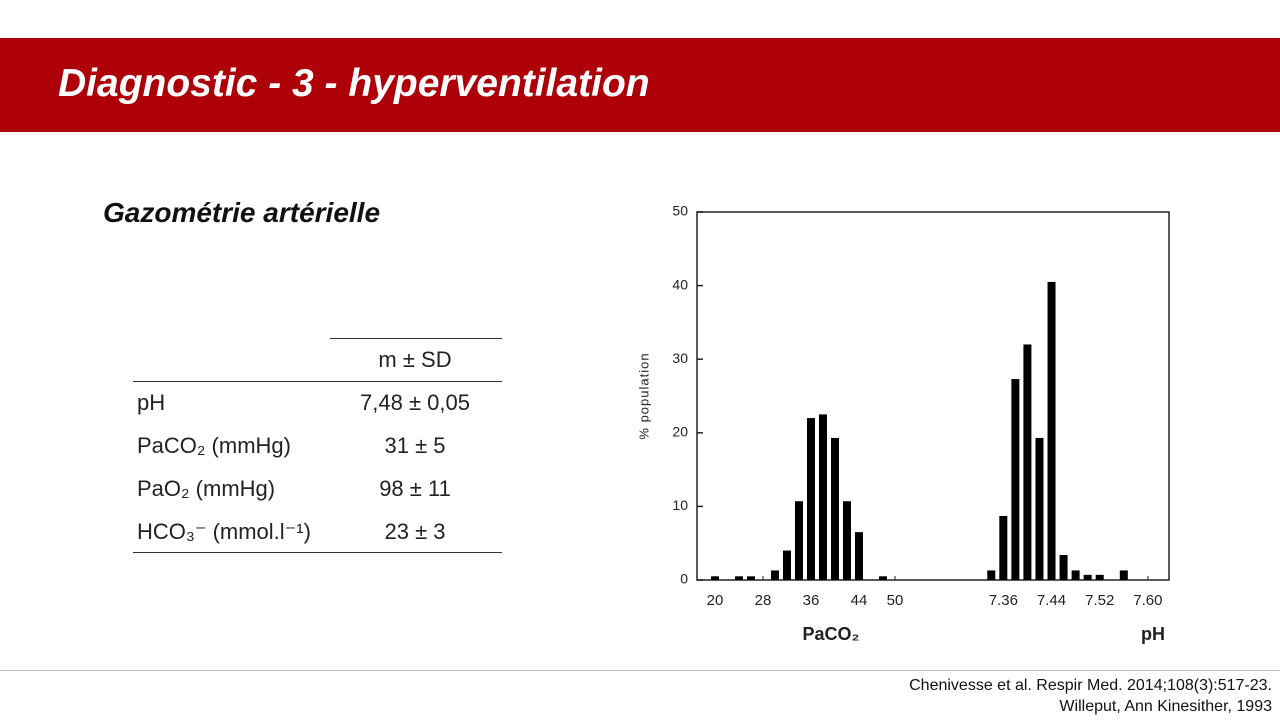 This screenshot has width=1280, height=720. Describe the element at coordinates (1147, 600) in the screenshot. I see `x-tick-label: 7.60` at that location.